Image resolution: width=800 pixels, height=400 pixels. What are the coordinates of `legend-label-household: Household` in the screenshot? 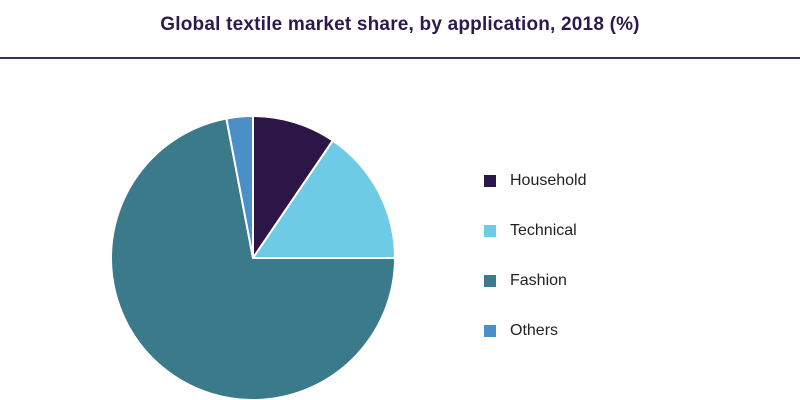 It's located at (548, 180).